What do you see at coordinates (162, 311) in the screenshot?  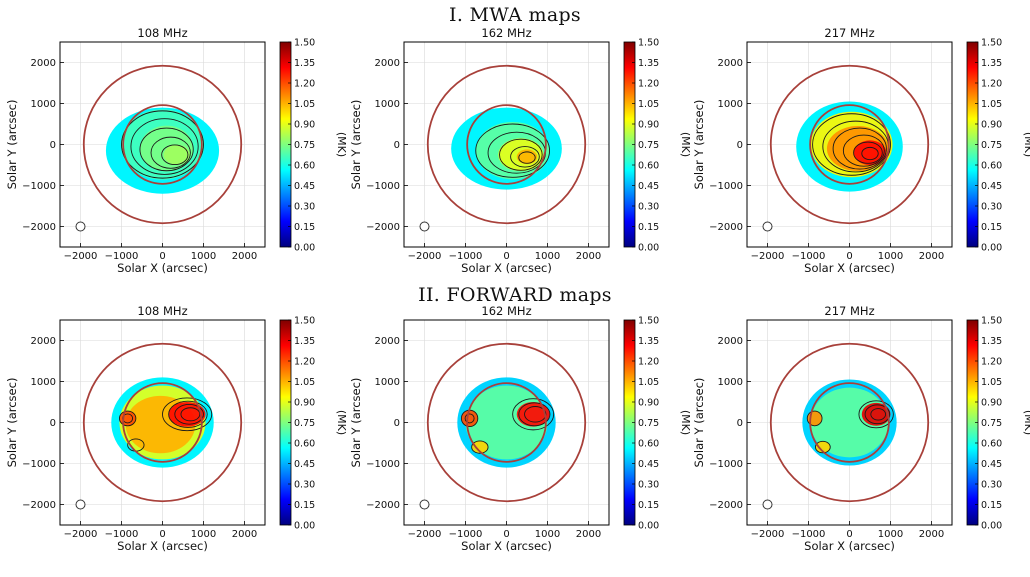 I see `panel-title: 108 MHz` at bounding box center [162, 311].